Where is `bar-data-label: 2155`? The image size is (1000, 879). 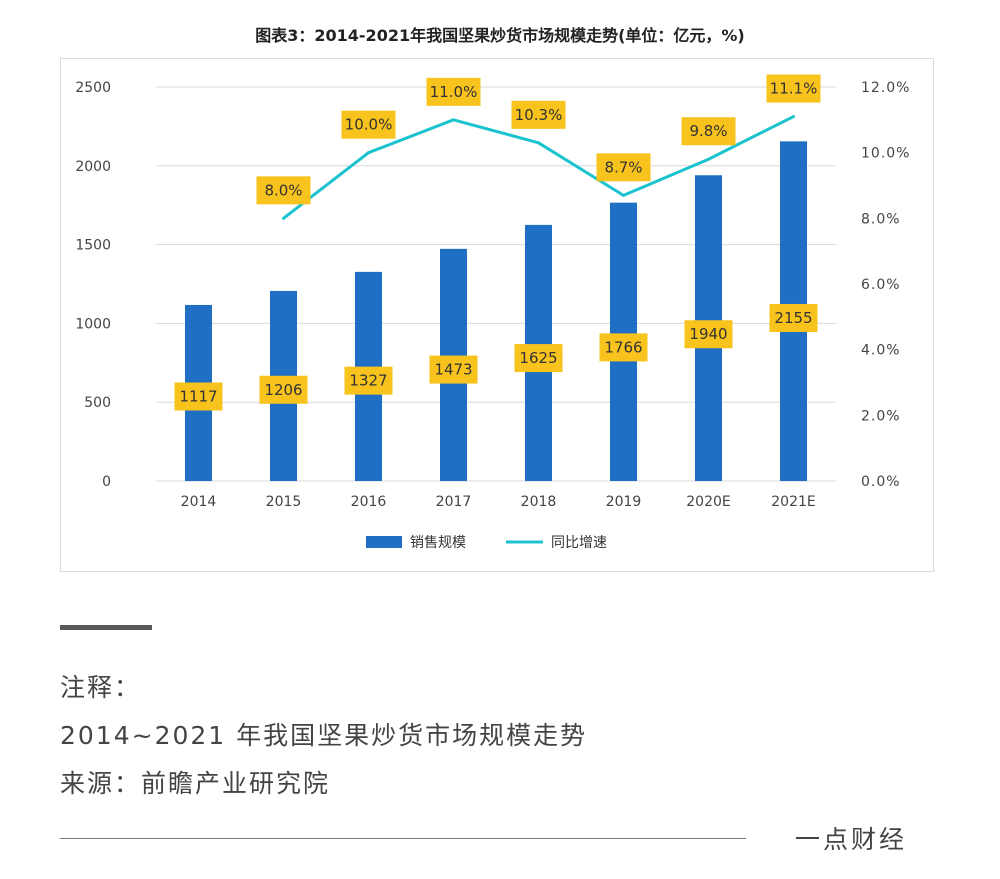
bar-data-label: 2155 is located at coordinates (793, 318).